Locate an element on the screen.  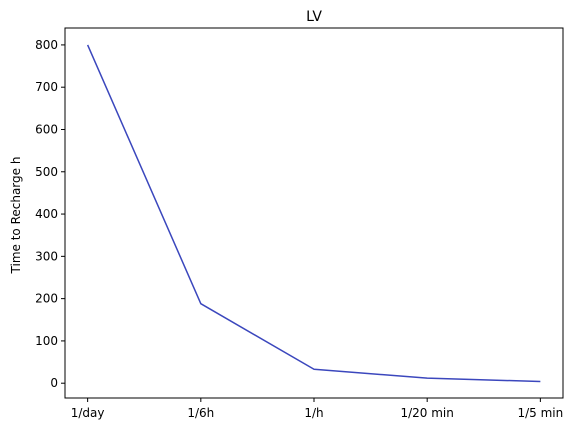
x-tick-label: 1/h is located at coordinates (313, 413).